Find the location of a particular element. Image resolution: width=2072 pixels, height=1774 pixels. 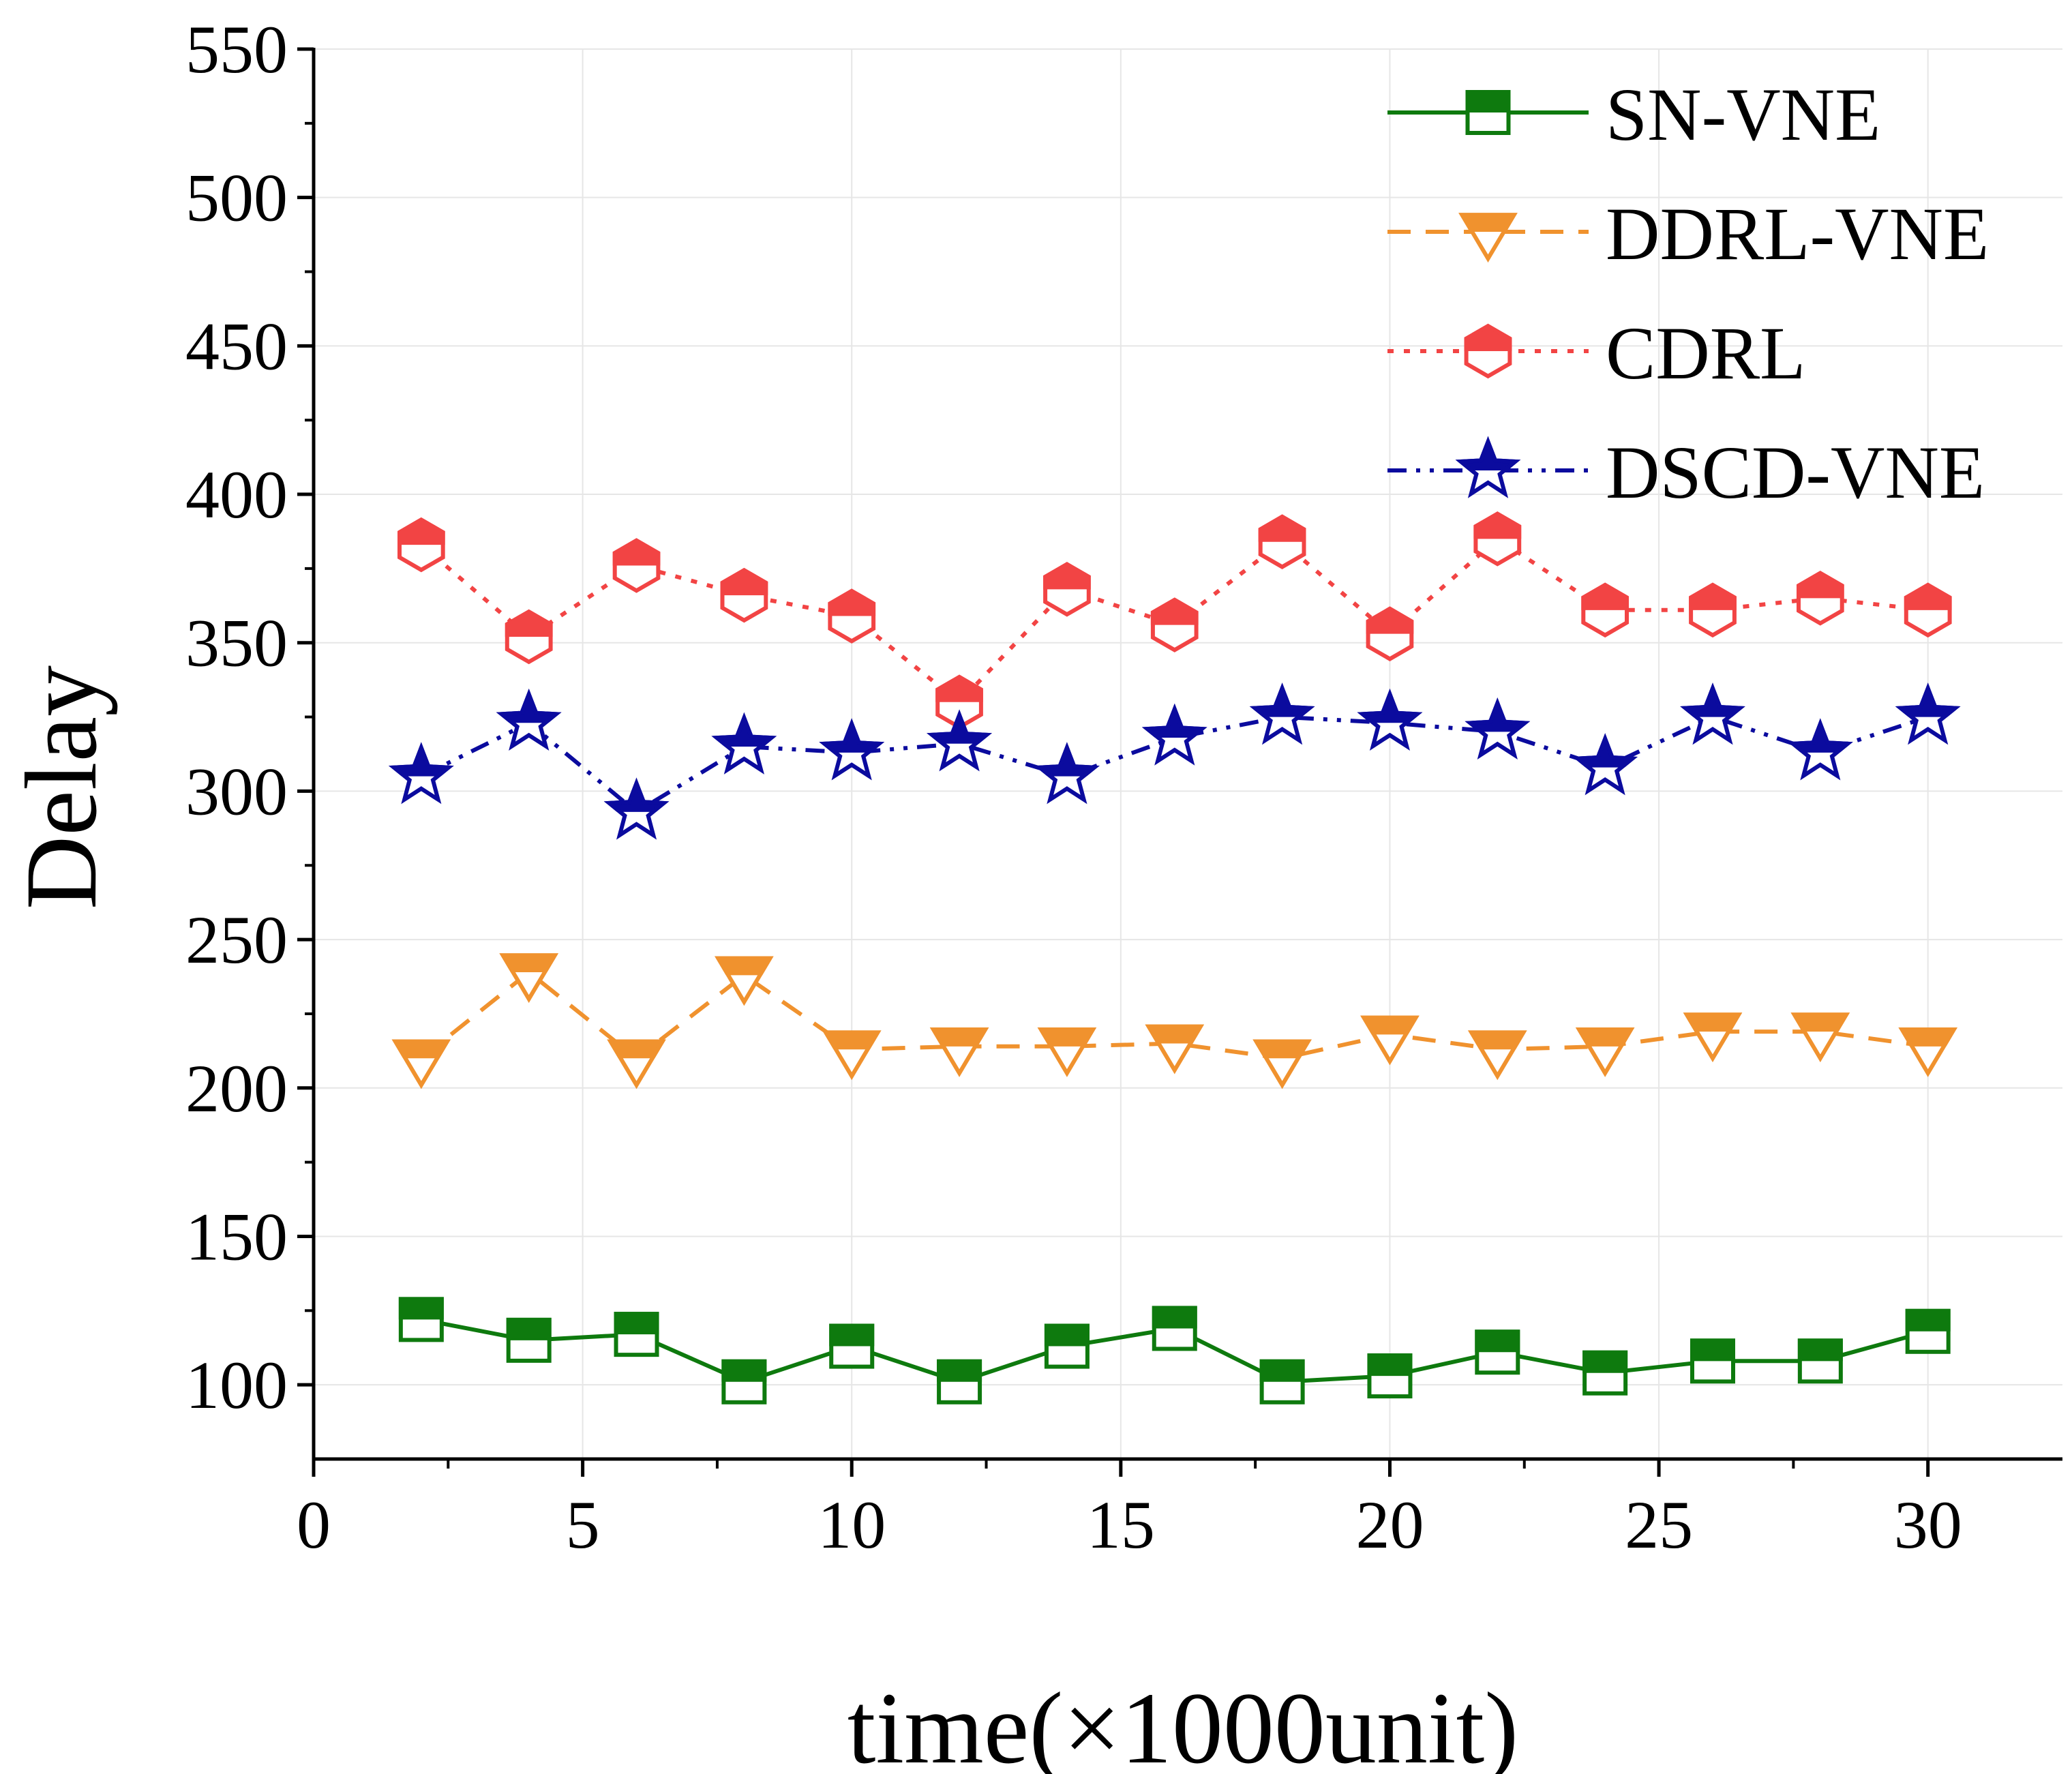

series-dscd-vne is located at coordinates (1174, 761).